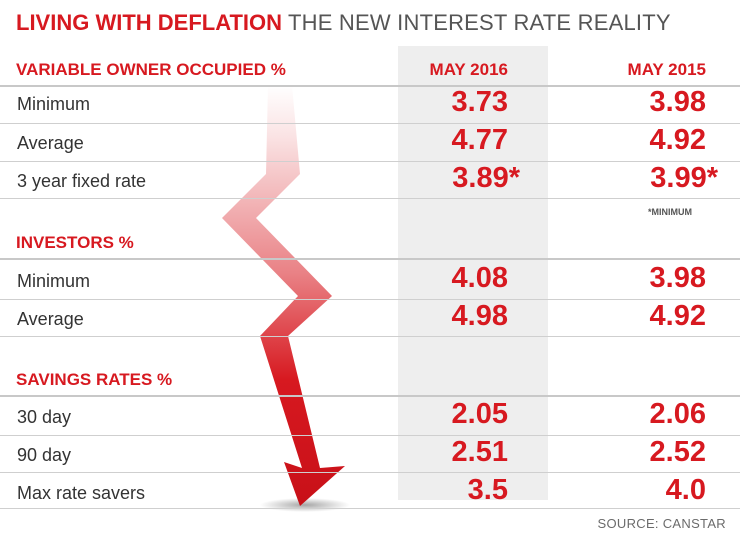 This screenshot has width=740, height=544. What do you see at coordinates (479, 414) in the screenshot?
I see `data-label: 2.05` at bounding box center [479, 414].